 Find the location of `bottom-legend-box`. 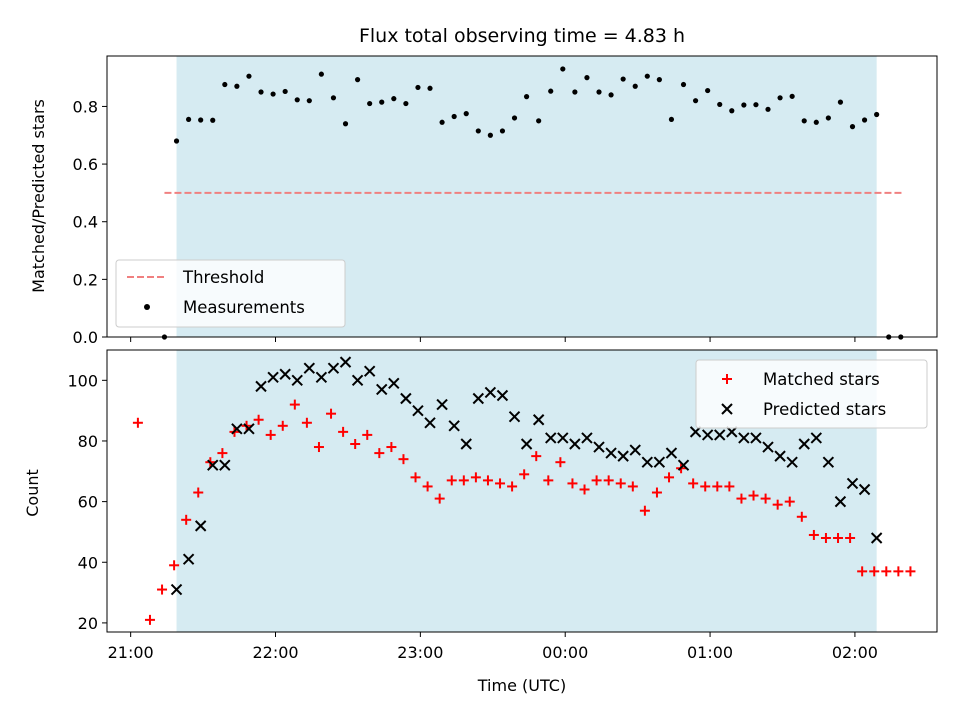

bottom-legend-box is located at coordinates (811, 394).